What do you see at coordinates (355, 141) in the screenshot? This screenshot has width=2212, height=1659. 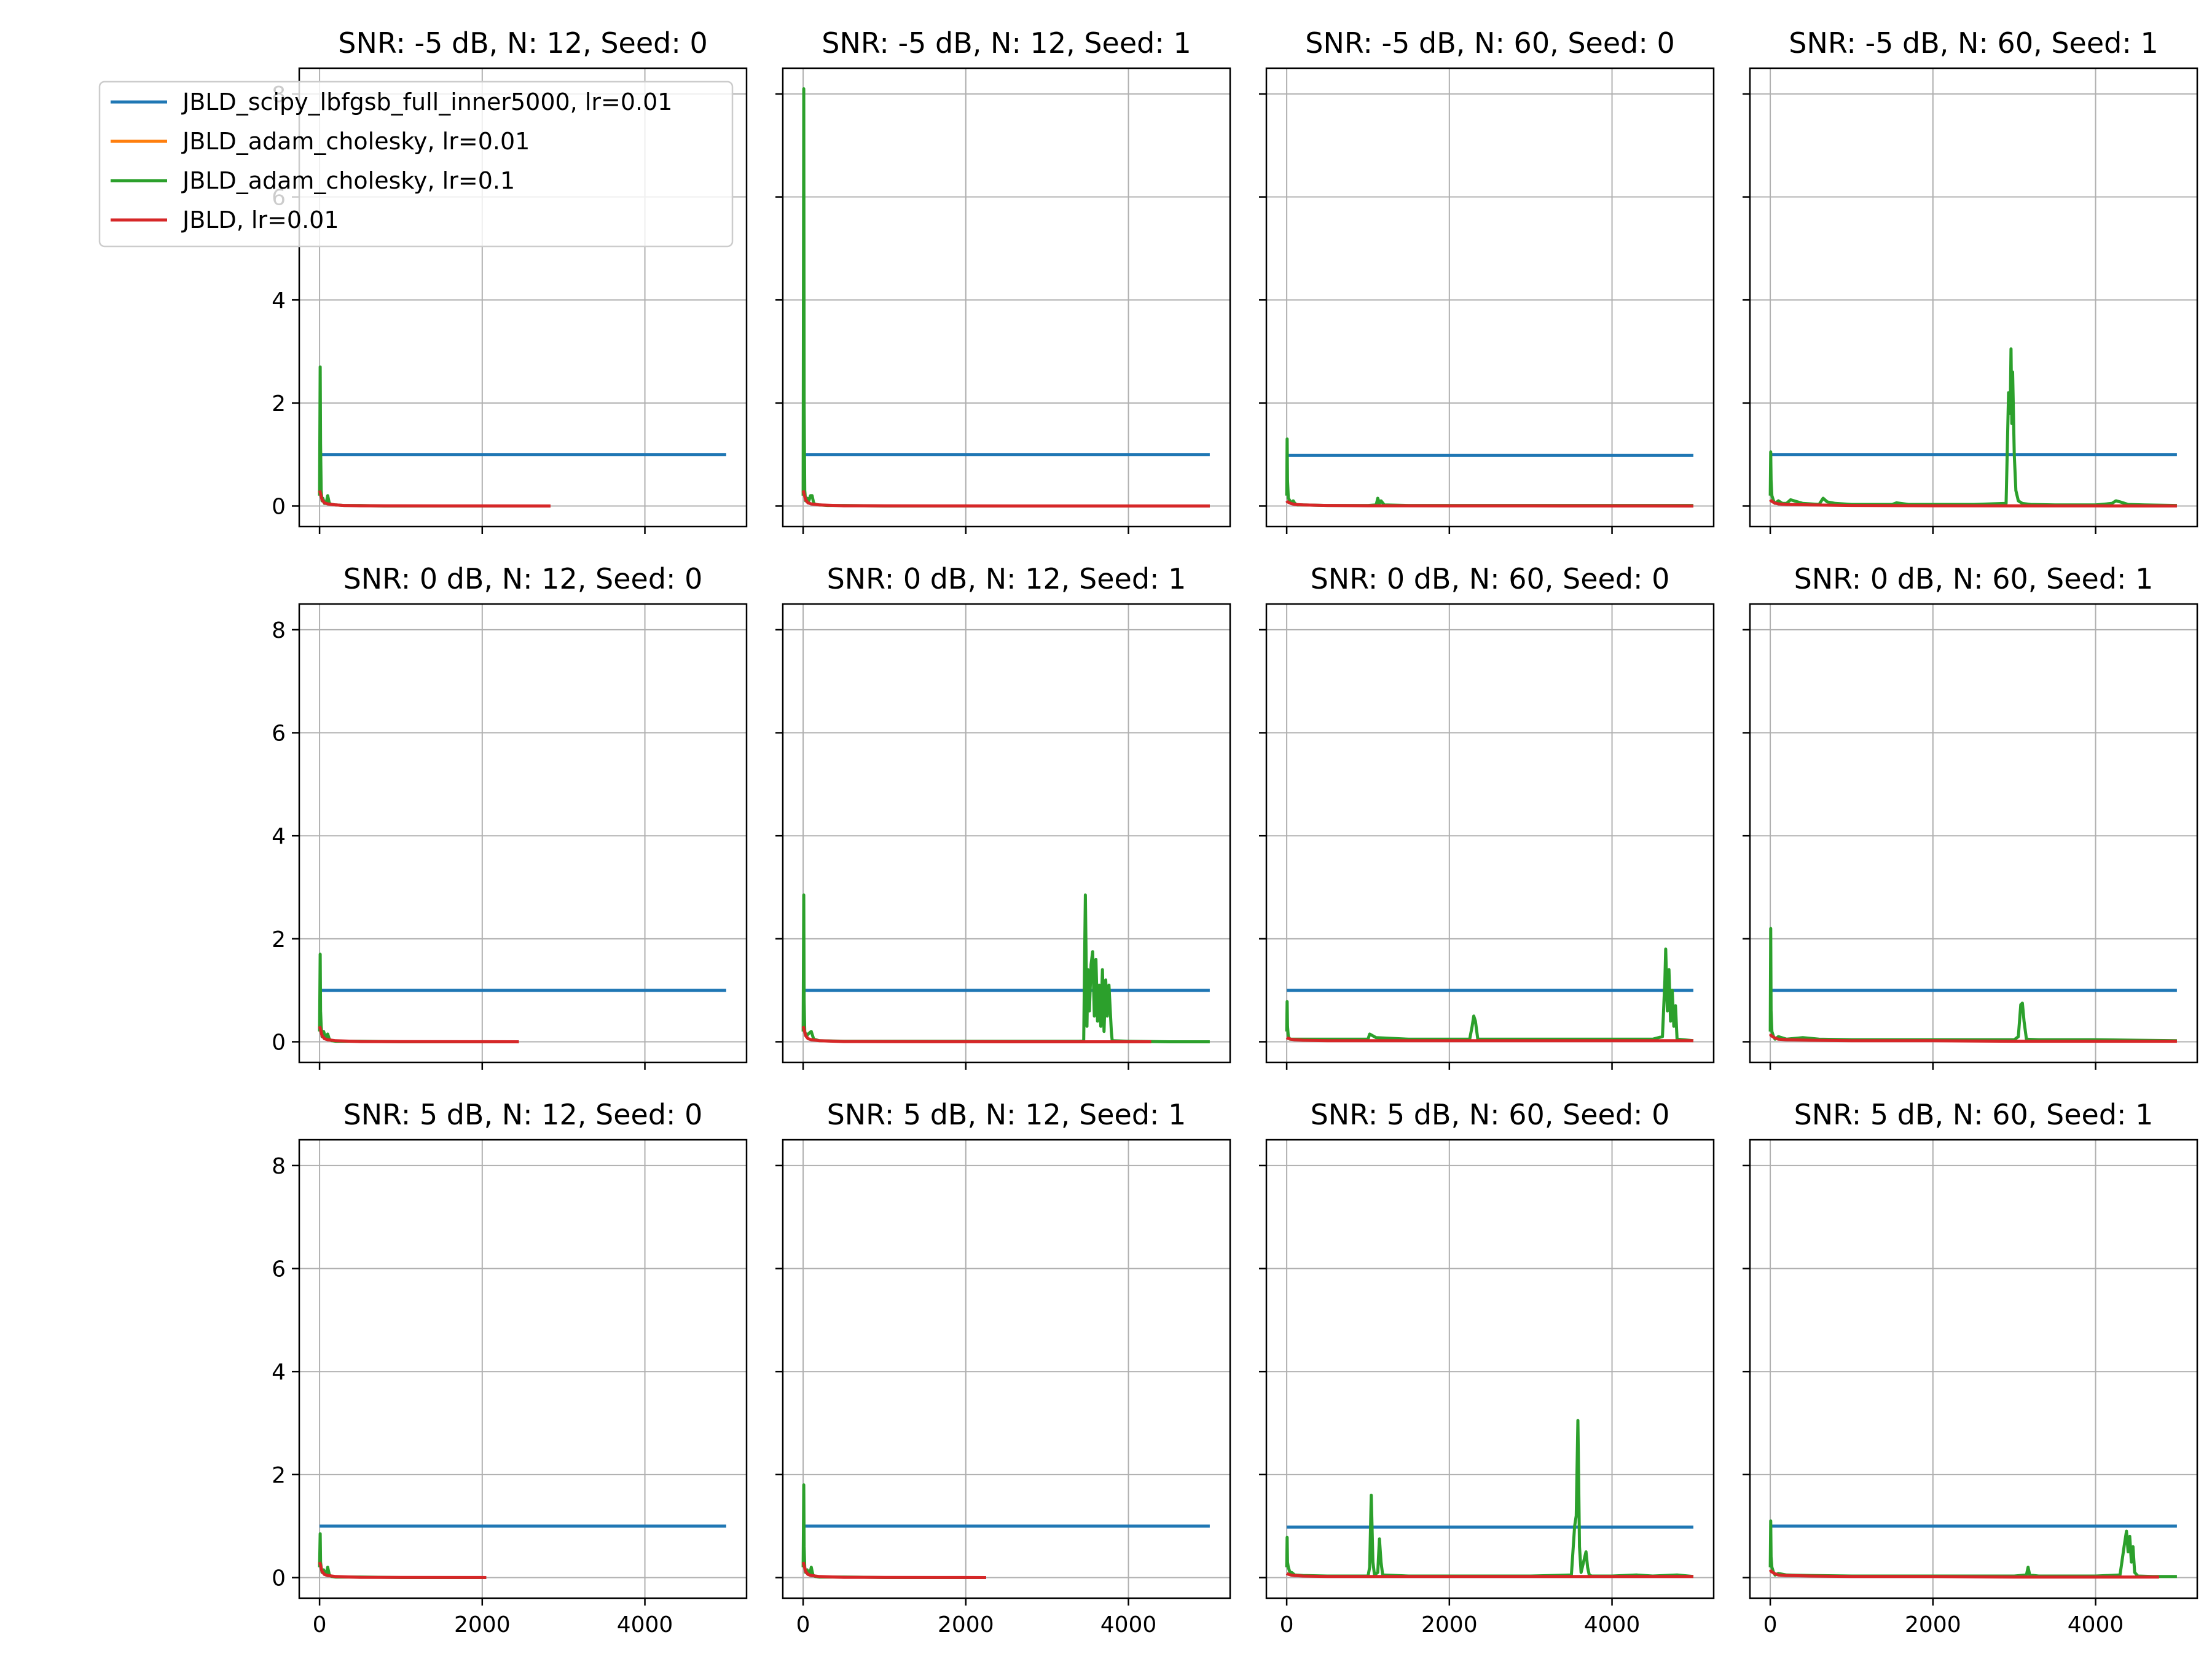 I see `legend-label: JBLD_adam_cholesky, lr=0.01` at bounding box center [355, 141].